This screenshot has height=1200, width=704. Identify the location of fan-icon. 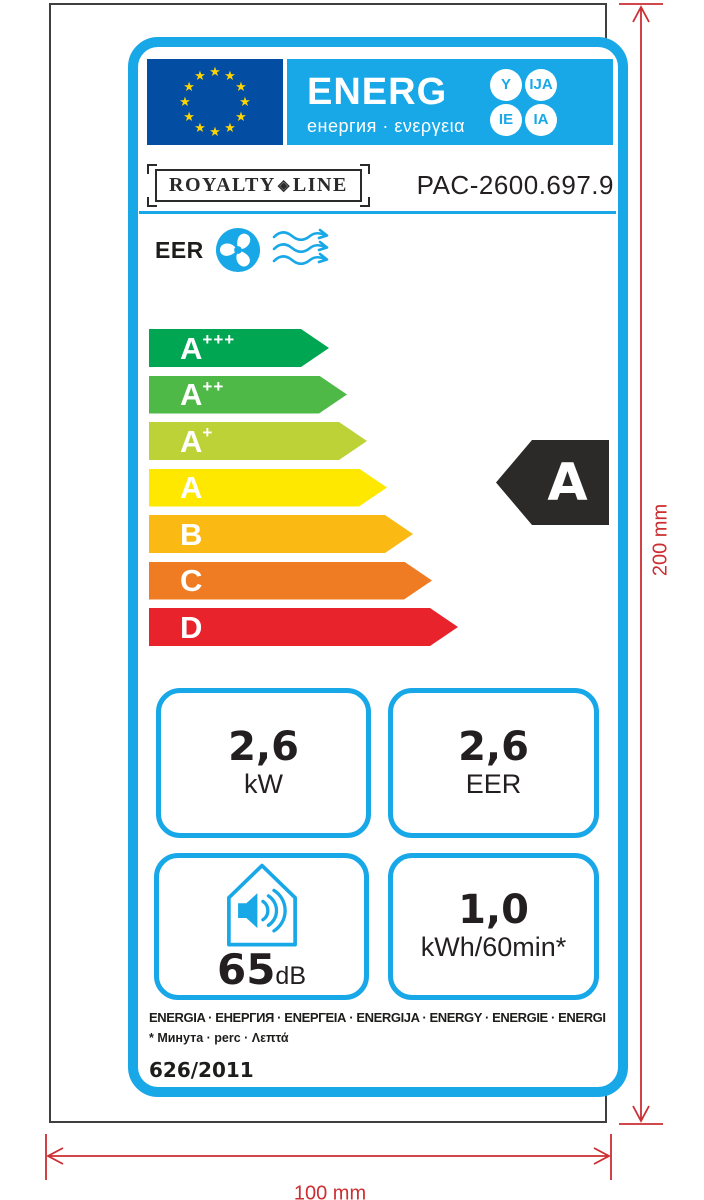
(237, 250).